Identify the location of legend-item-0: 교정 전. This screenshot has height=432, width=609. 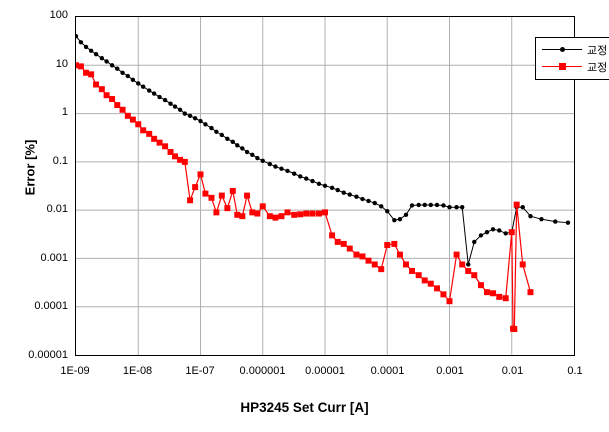
(574, 49).